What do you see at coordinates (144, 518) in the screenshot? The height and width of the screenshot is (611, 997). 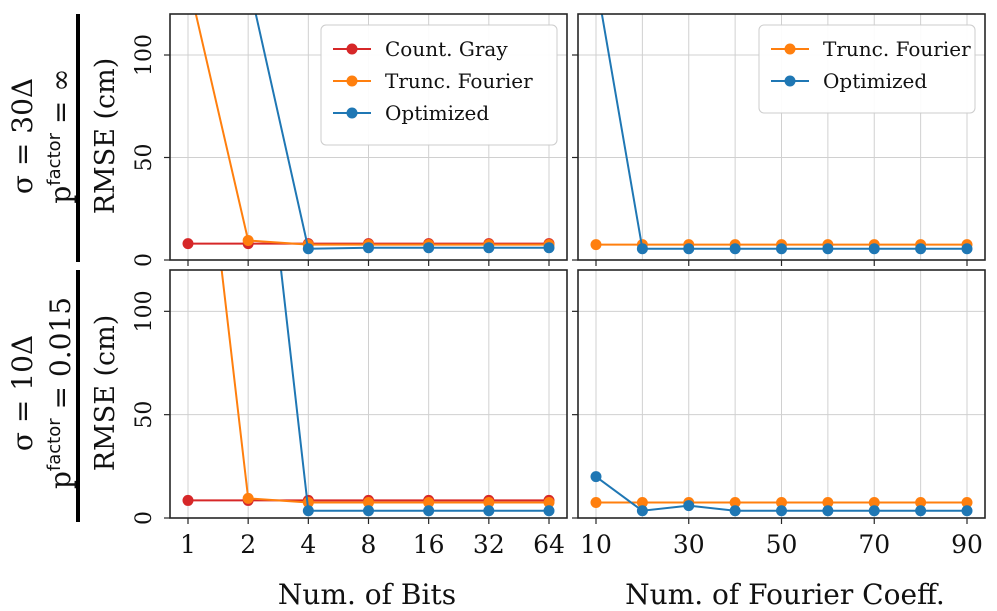 I see `y-tick-label: 0` at bounding box center [144, 518].